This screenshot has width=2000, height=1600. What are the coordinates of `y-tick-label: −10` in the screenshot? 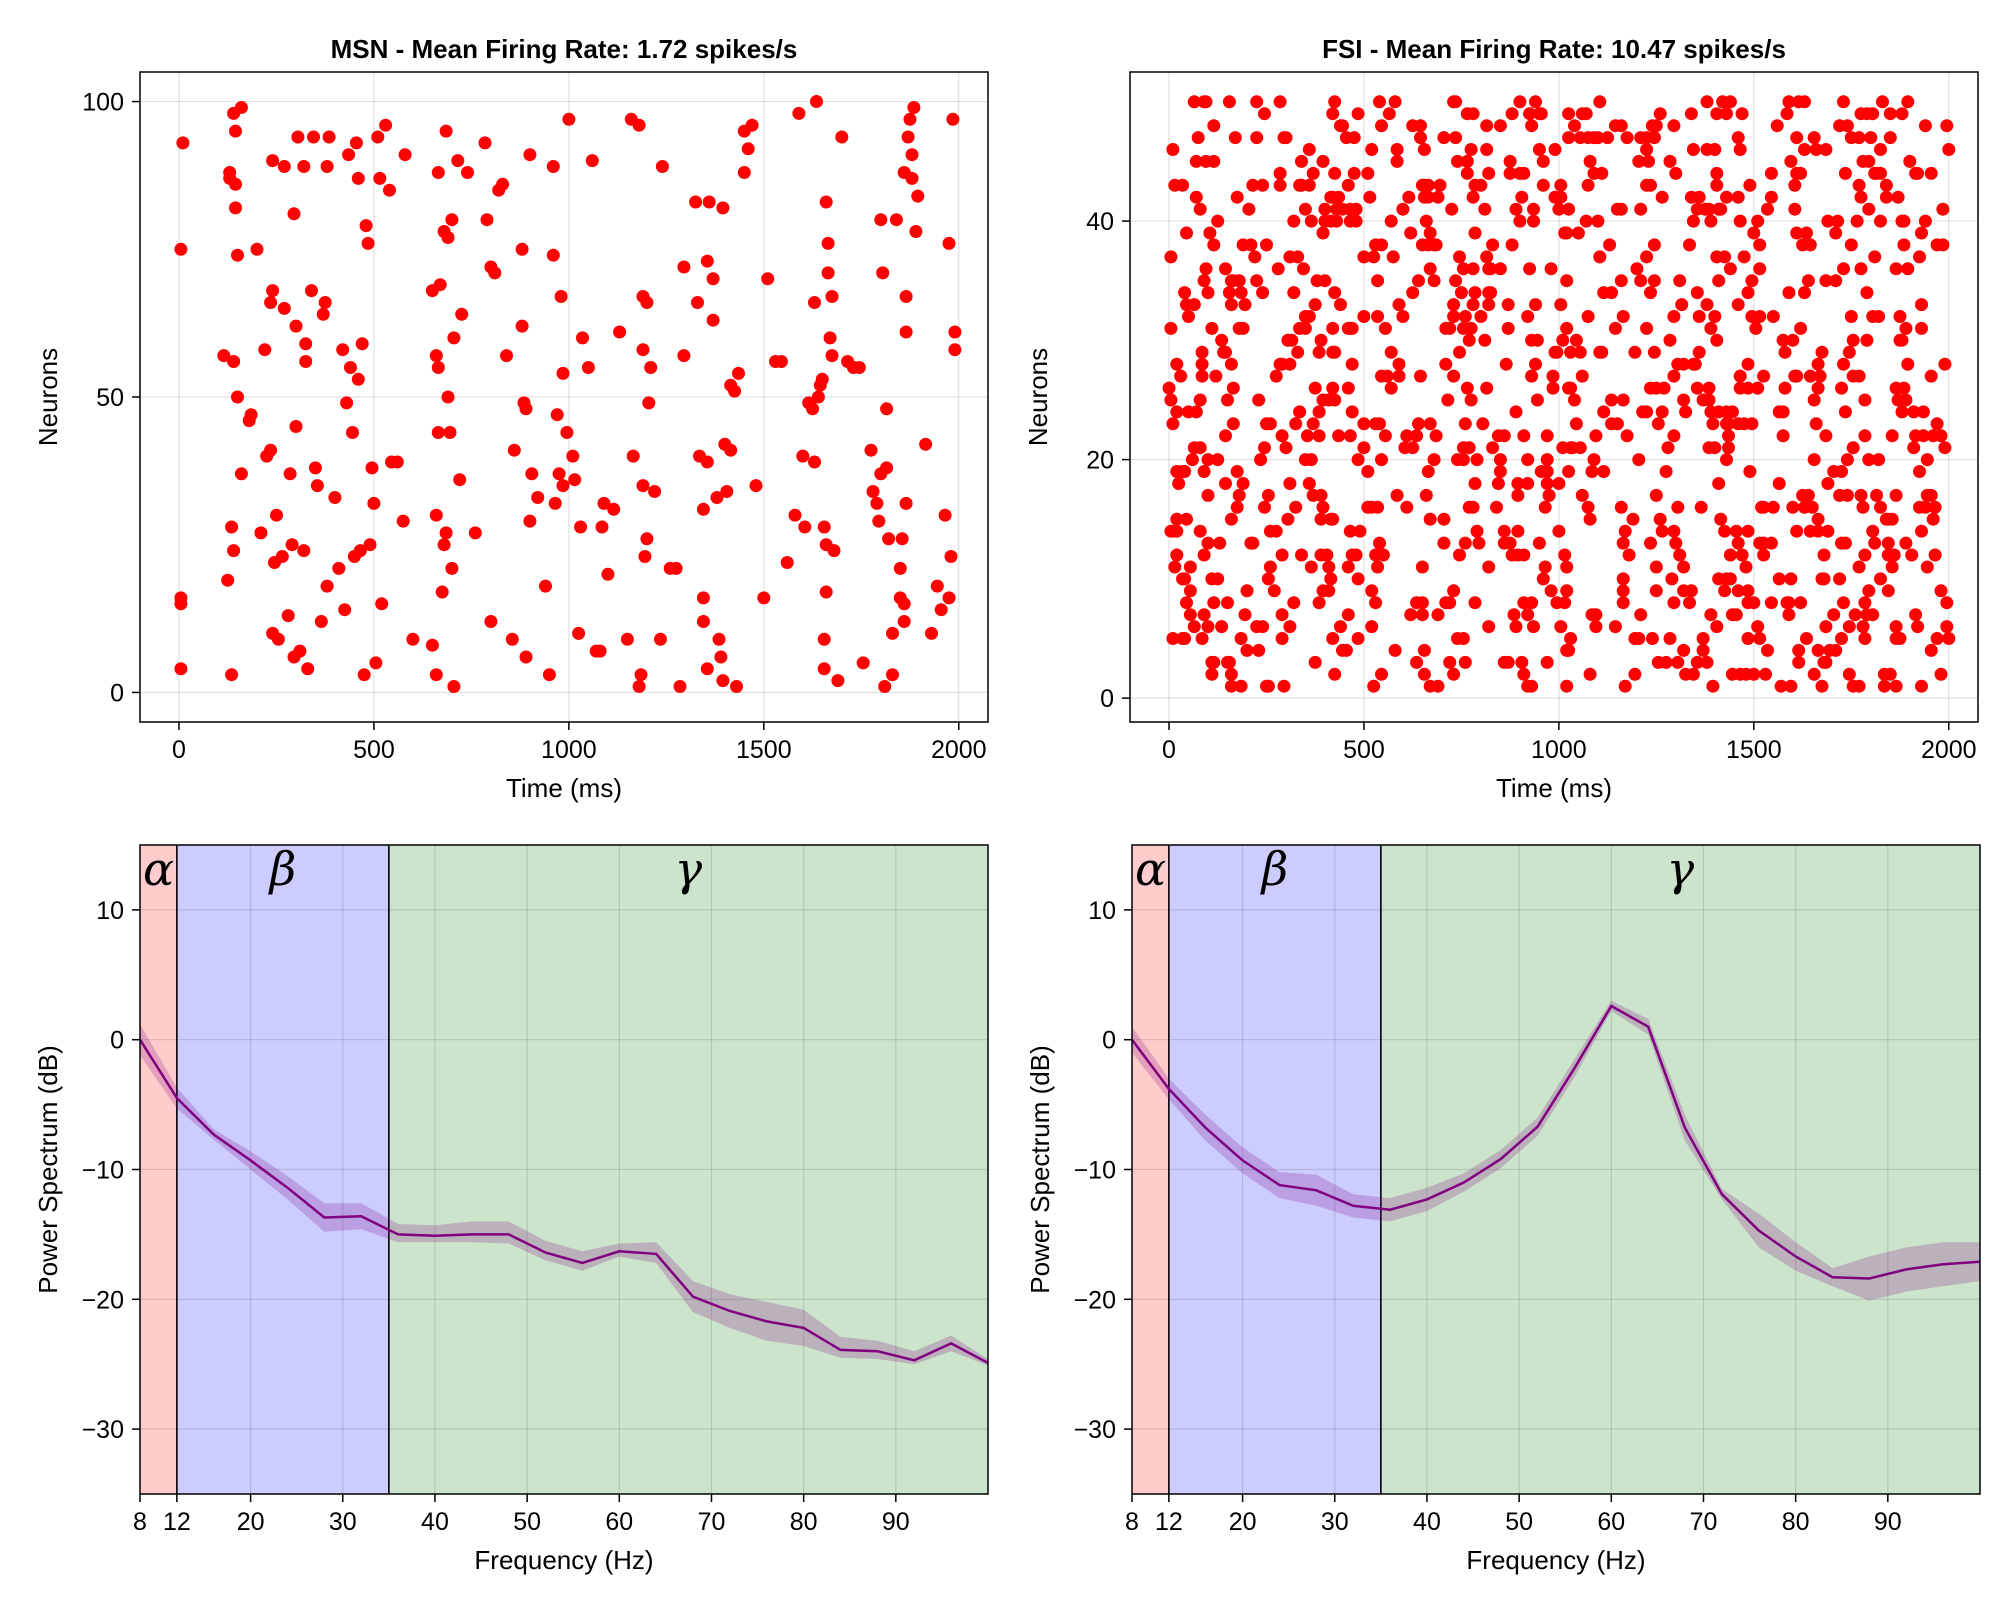 It's located at (1095, 1171).